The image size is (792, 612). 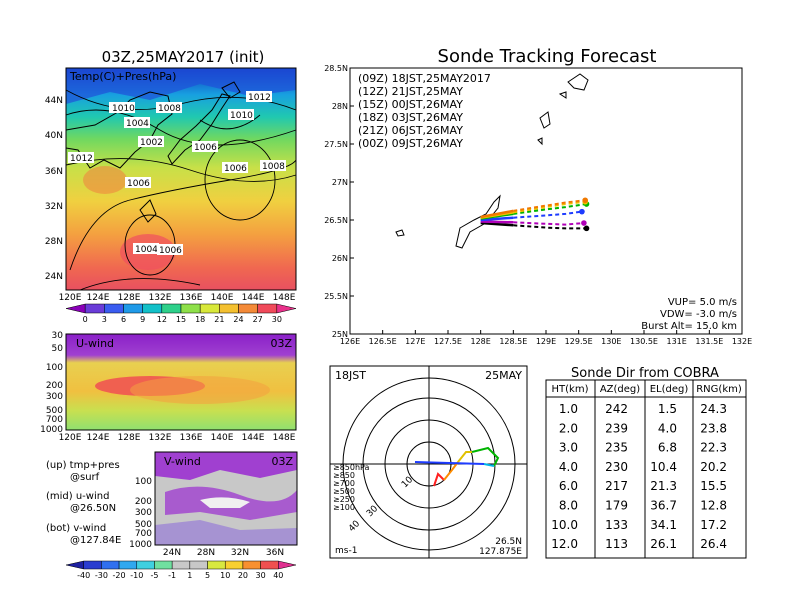 I want to click on table-cell: 12.0, so click(x=564, y=544).